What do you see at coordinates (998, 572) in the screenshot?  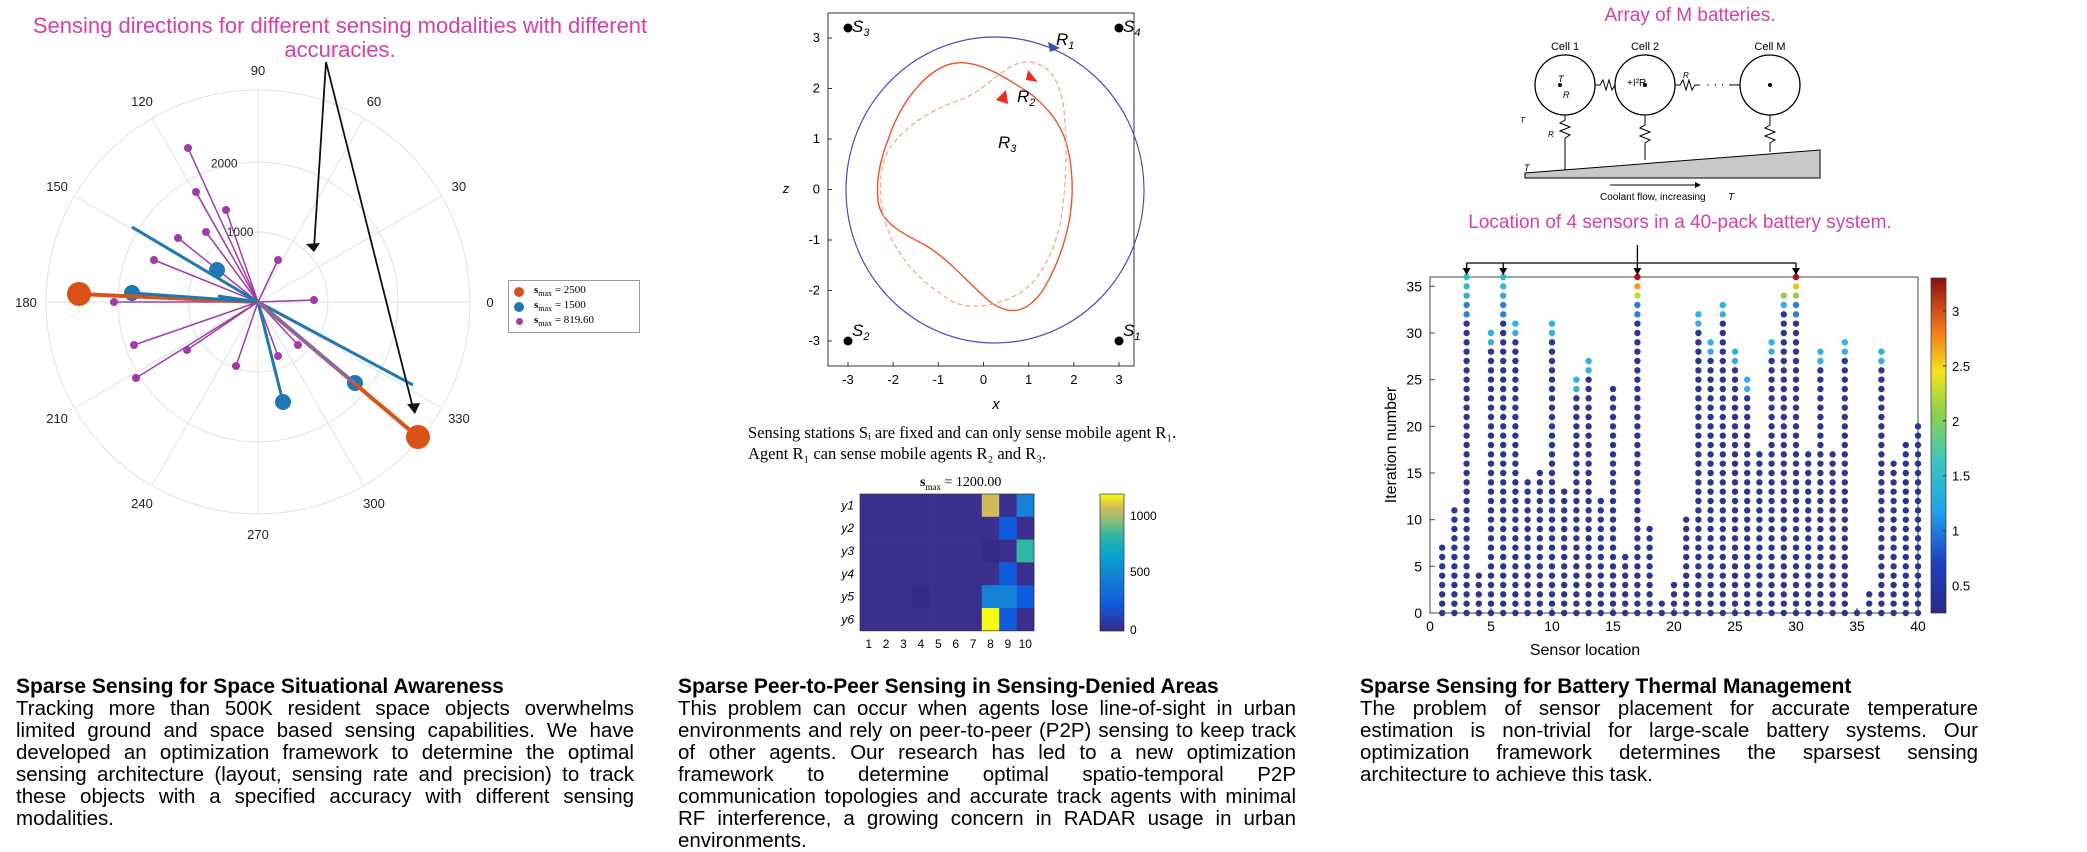 I see `heatmap-plot: y1 y2 y3 y4 y5 y6 1 2 3 4 5 6 7 8 9 10 1000 500 0` at bounding box center [998, 572].